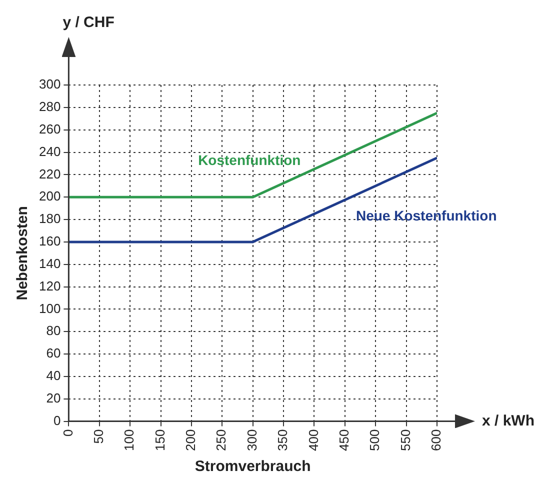  I want to click on text: y / CHF, so click(88, 23).